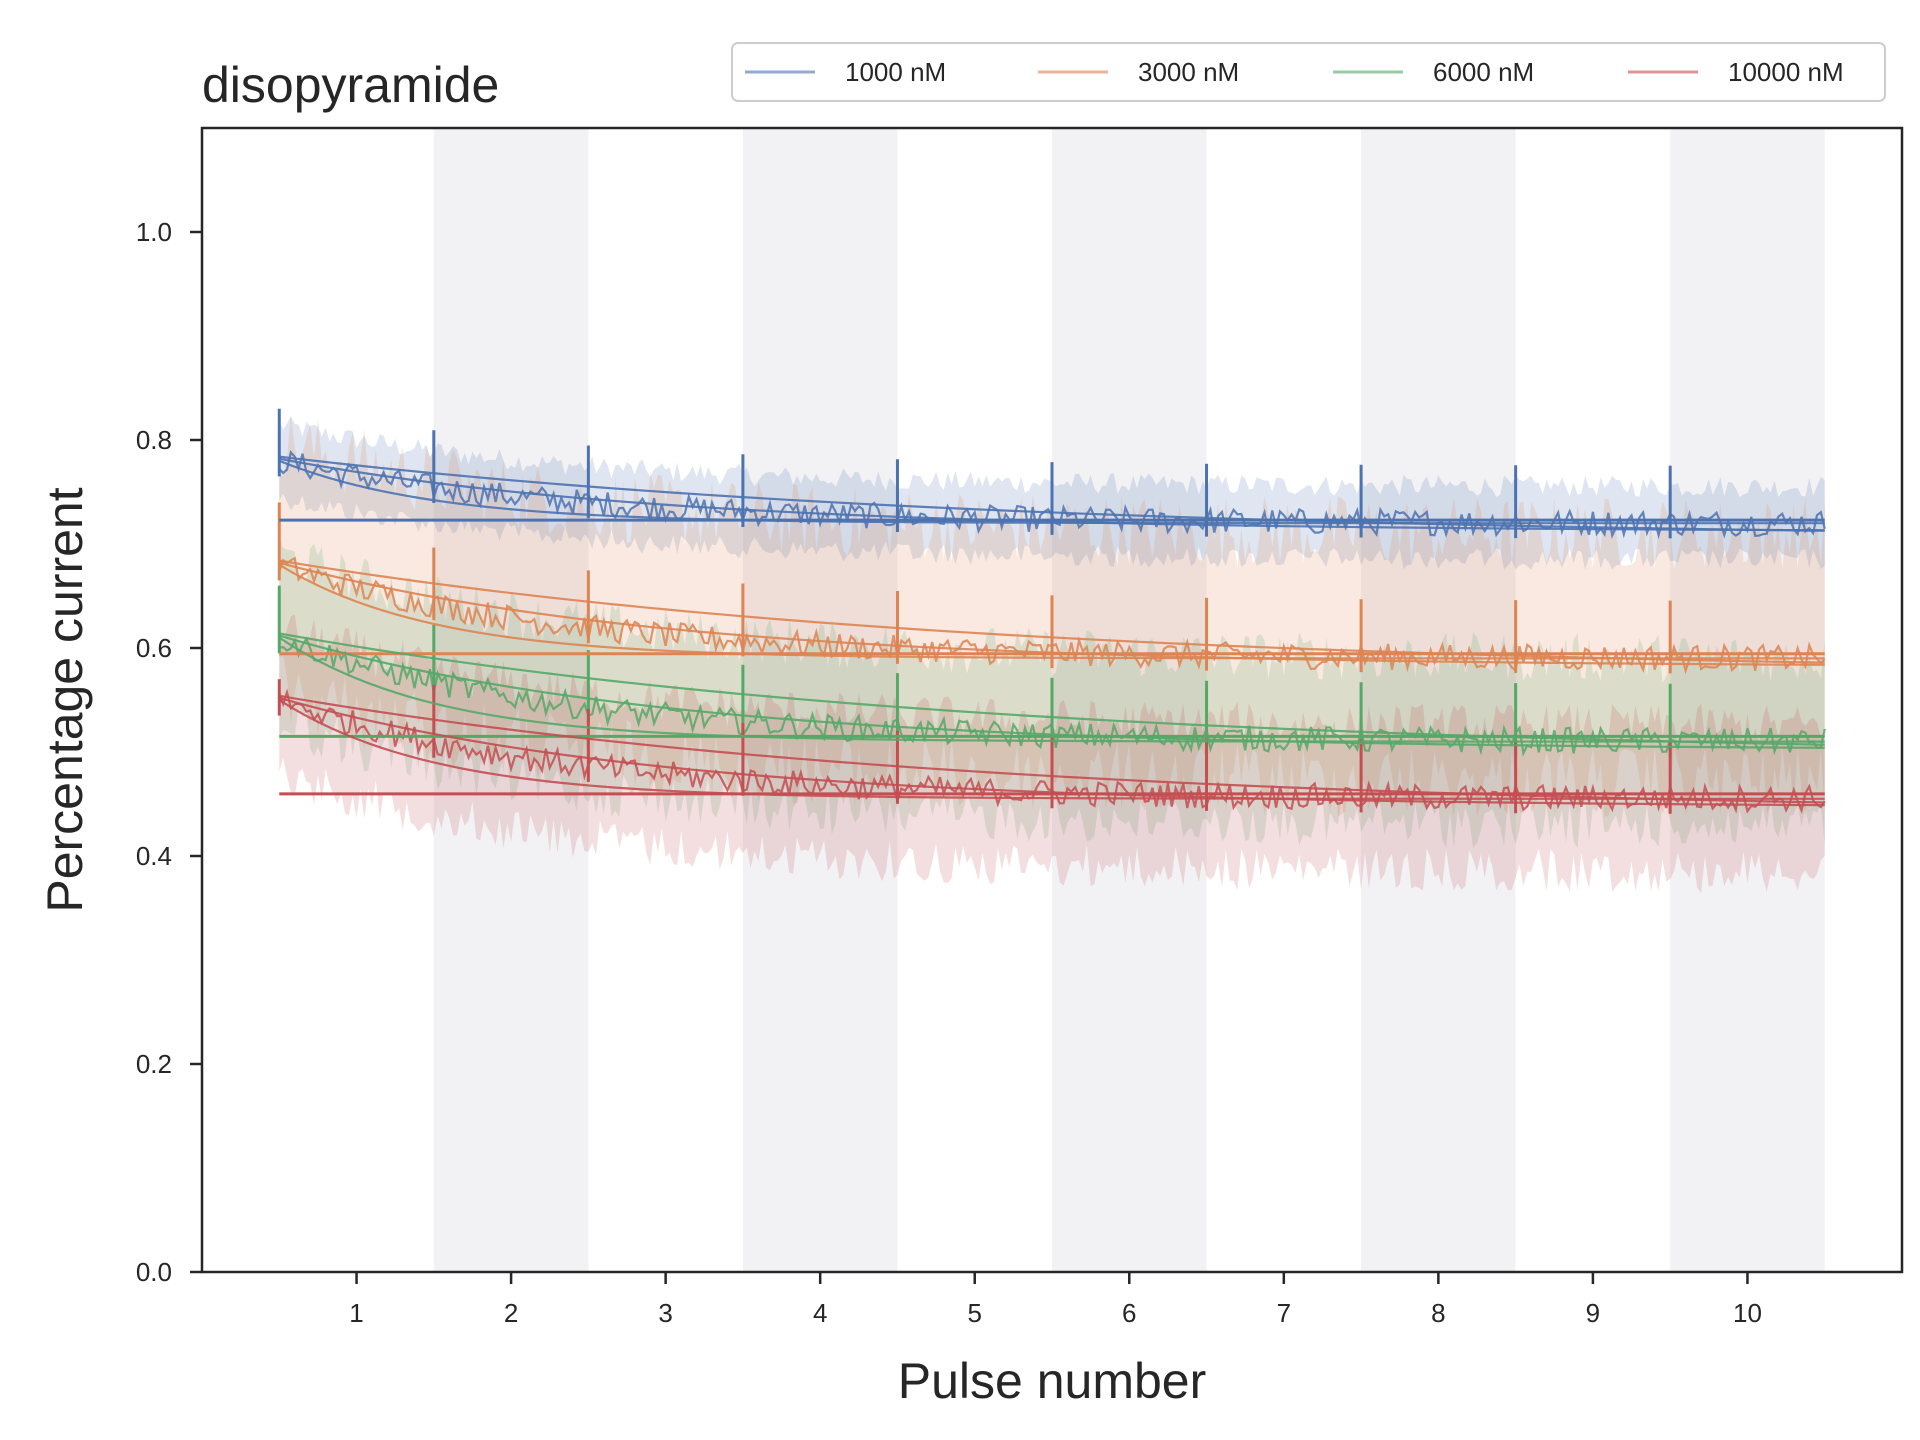  I want to click on legend-label-1: 1000 nM, so click(895, 72).